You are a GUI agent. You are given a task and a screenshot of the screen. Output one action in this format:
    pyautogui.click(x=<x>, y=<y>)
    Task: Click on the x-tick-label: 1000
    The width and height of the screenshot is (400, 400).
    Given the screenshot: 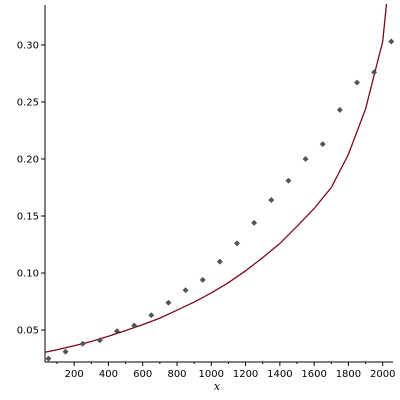 What is the action you would take?
    pyautogui.click(x=211, y=374)
    